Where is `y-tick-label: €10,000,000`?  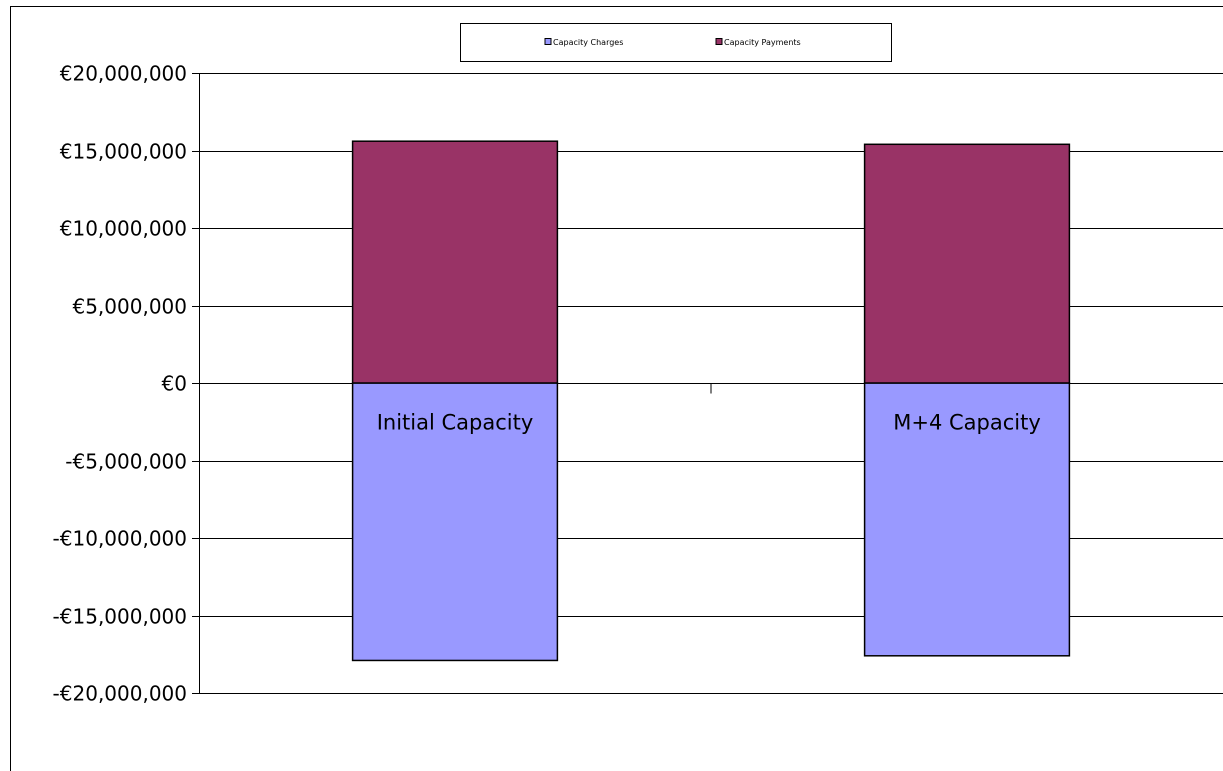
y-tick-label: €10,000,000 is located at coordinates (123, 229).